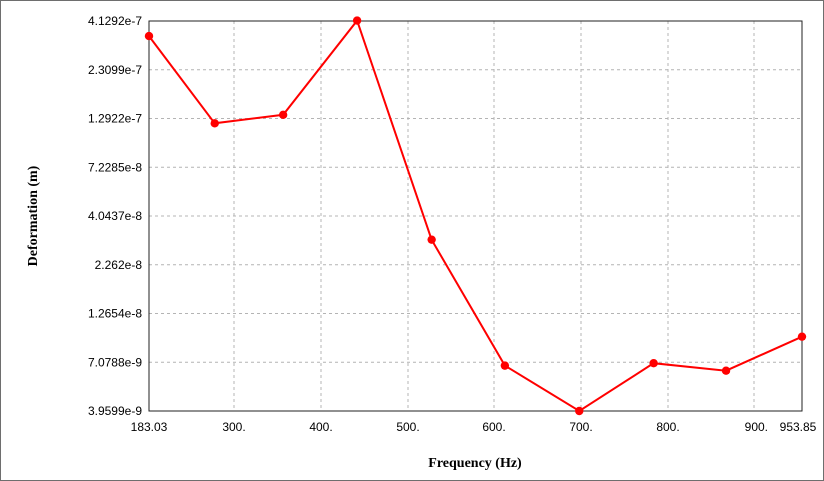 The image size is (824, 481). Describe the element at coordinates (149, 427) in the screenshot. I see `x-tick-label: 183.03` at that location.